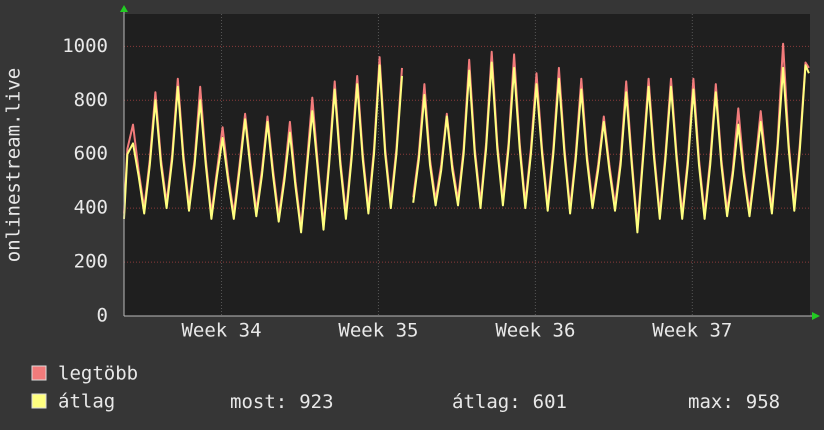  What do you see at coordinates (816, 316) in the screenshot?
I see `x-arrow` at bounding box center [816, 316].